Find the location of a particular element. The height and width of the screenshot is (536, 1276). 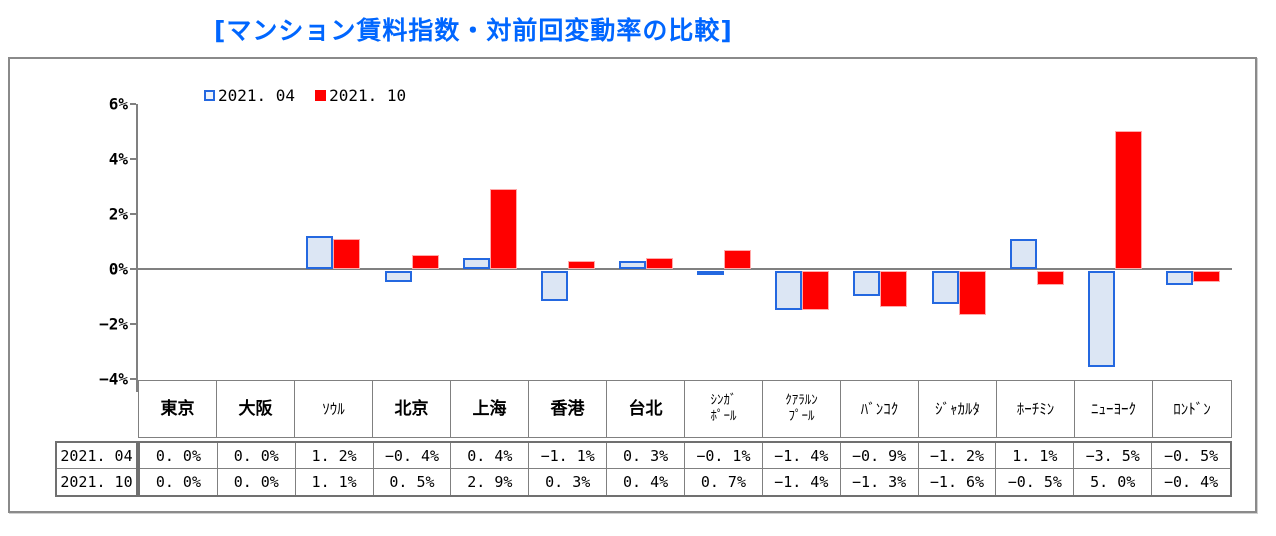

y-tick-label: 0% is located at coordinates (118, 269).